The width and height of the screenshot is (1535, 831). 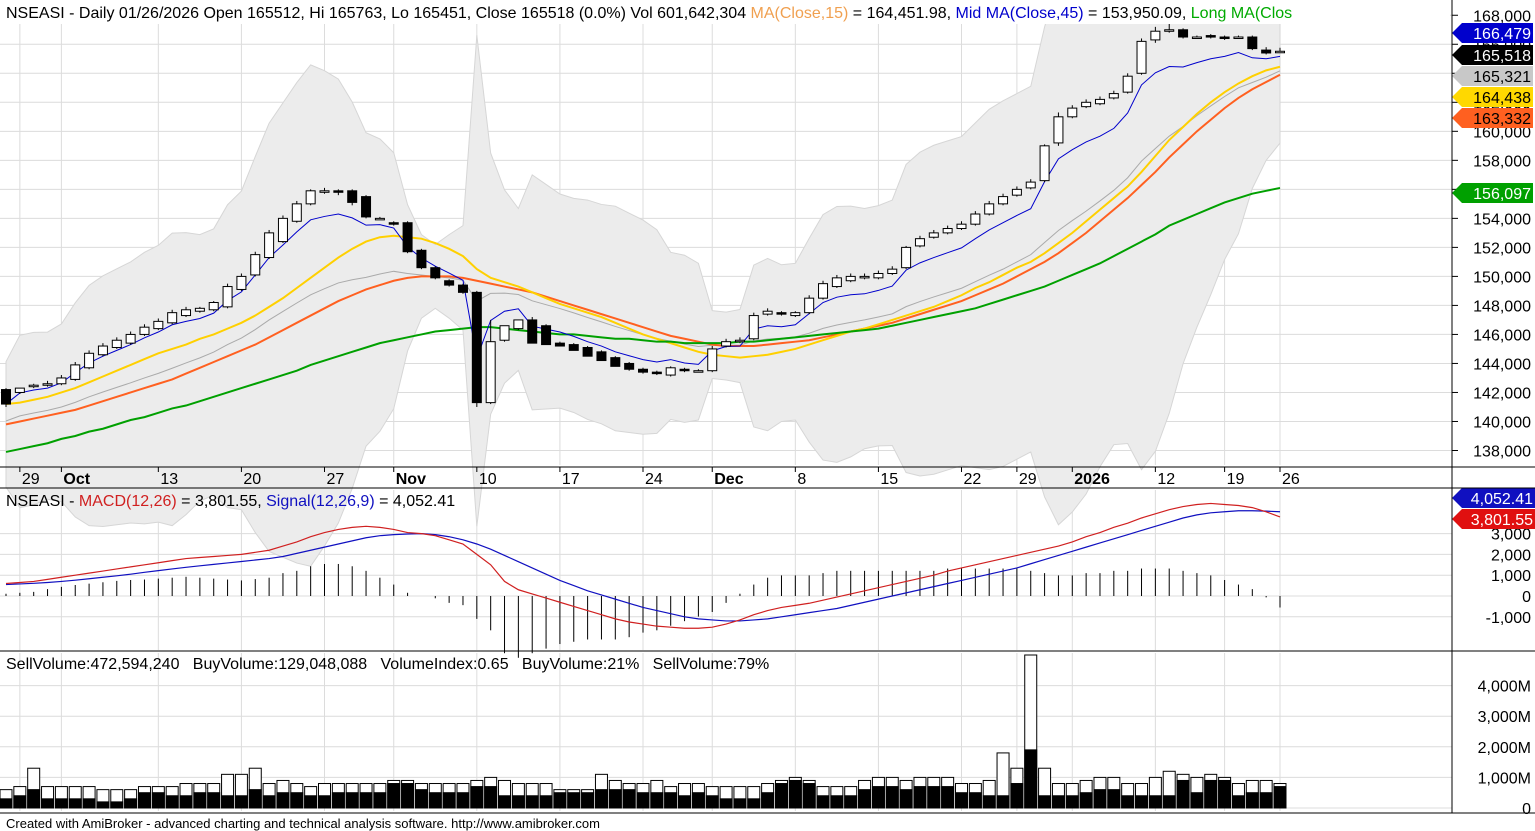 What do you see at coordinates (1526, 809) in the screenshot?
I see `volume-axis-tick-label: 0` at bounding box center [1526, 809].